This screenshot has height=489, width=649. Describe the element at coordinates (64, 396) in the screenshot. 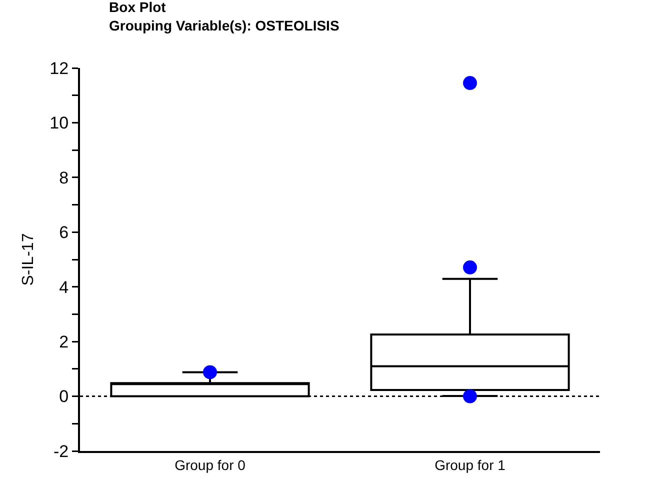

I see `y-tick-label: 0` at that location.